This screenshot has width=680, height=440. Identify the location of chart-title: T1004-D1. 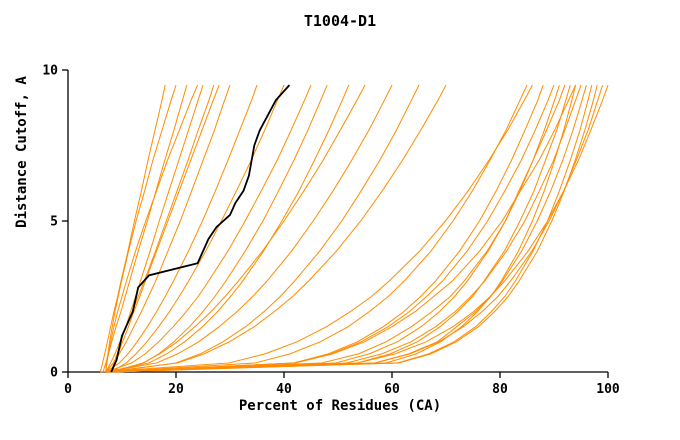
(340, 21).